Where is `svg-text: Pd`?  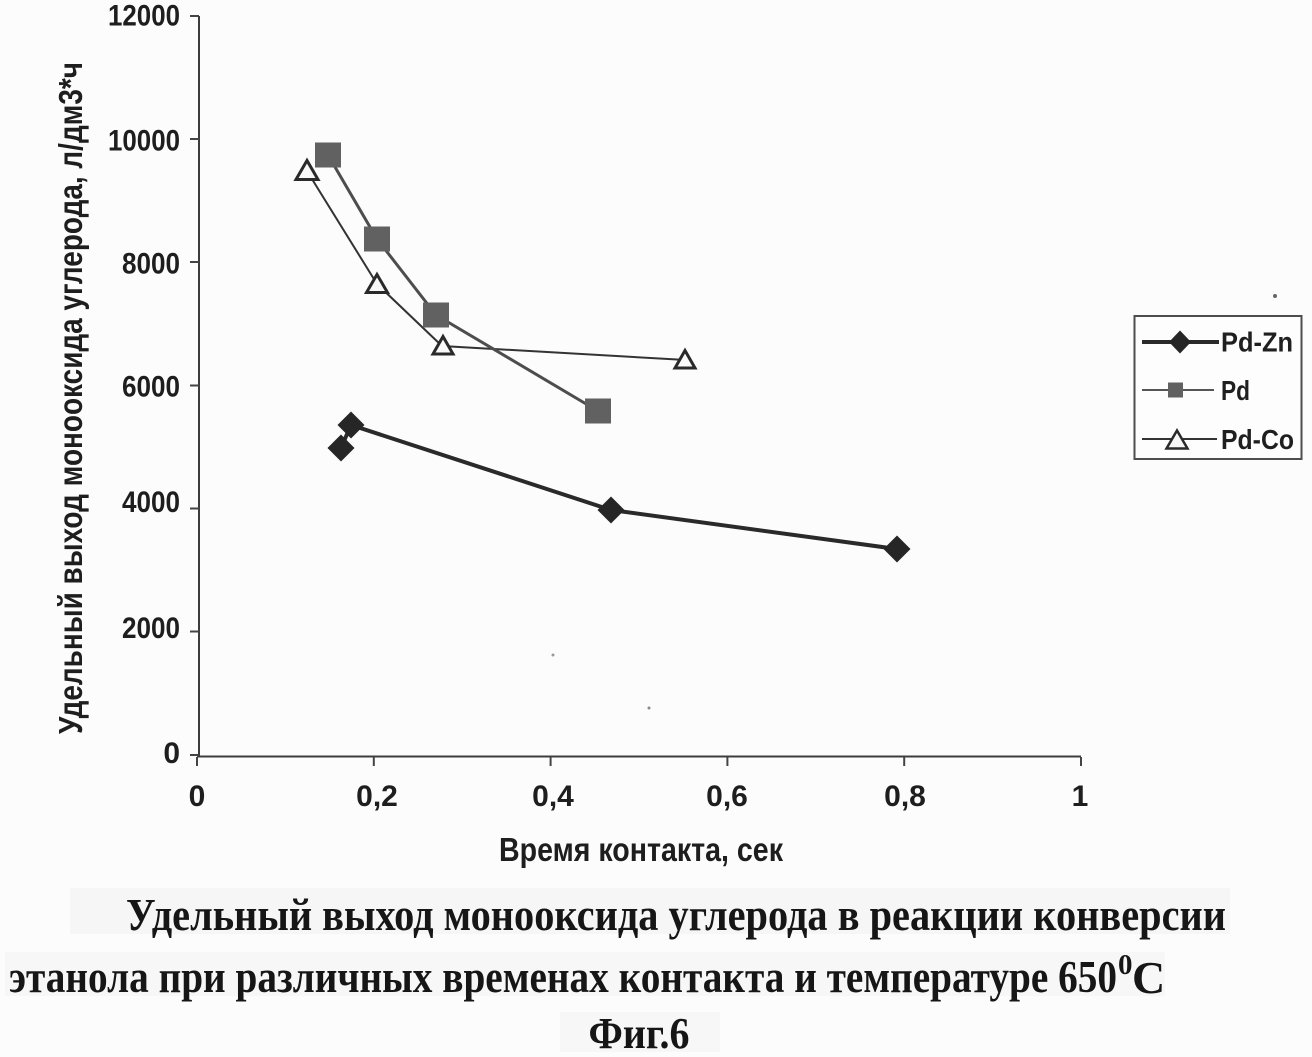 svg-text: Pd is located at coordinates (1235, 390).